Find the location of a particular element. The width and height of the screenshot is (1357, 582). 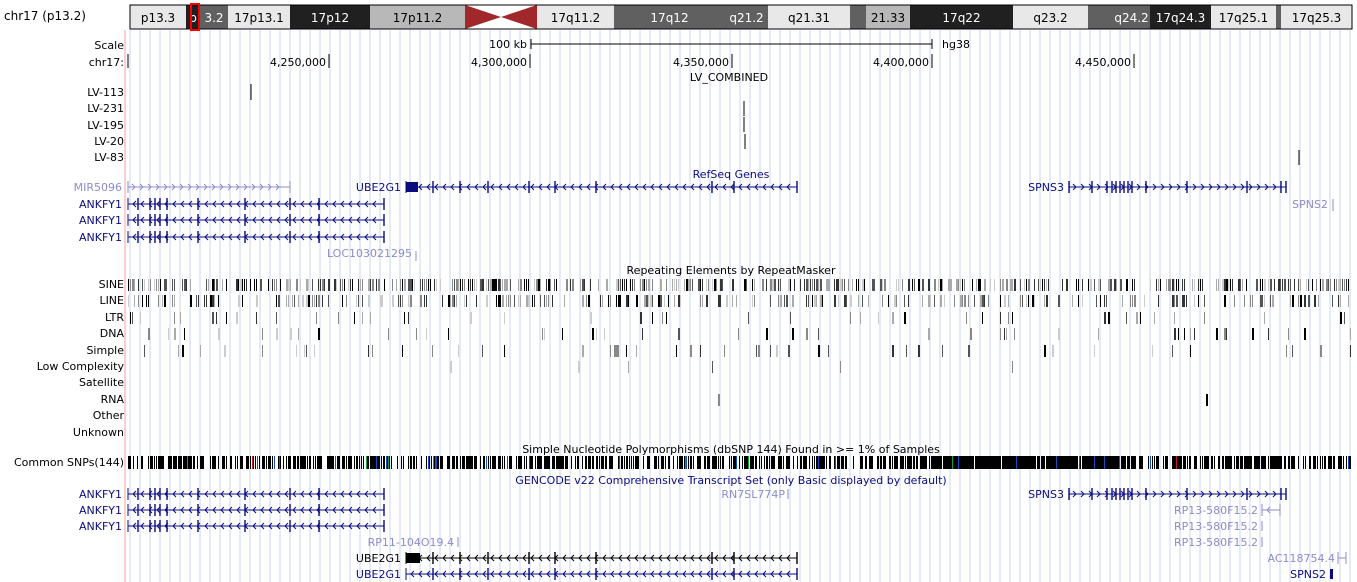

gencode-label-rp11-104o19-4: RP11-104O19.4 is located at coordinates (411, 542).